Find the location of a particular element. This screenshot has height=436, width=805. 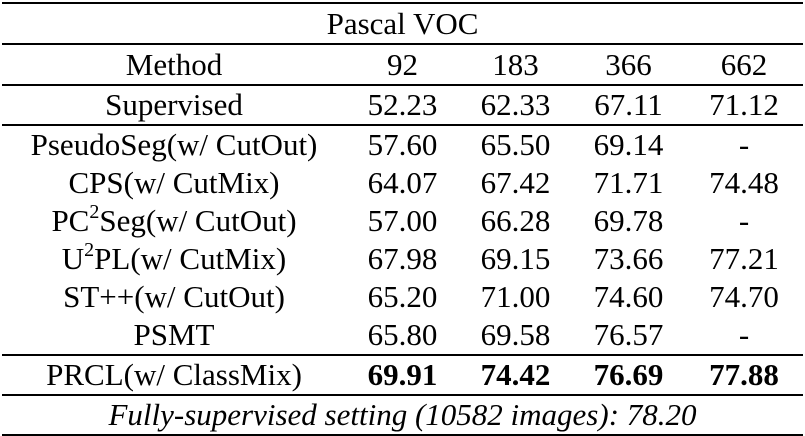

header-row: Method 92 183 366 662 is located at coordinates (402, 64).